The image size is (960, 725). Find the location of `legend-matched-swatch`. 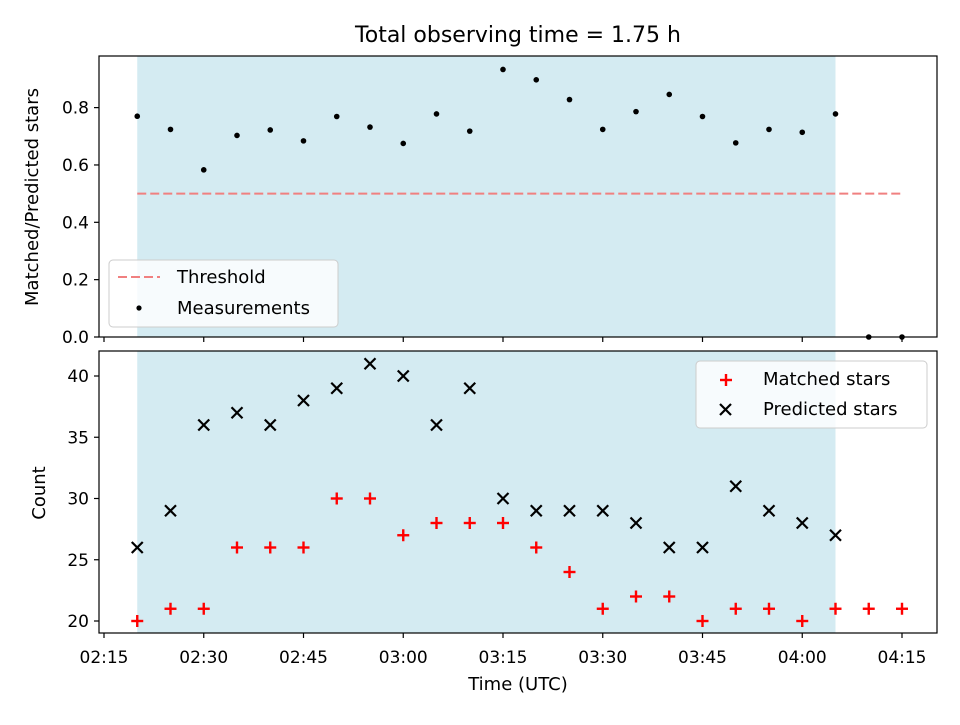

legend-matched-swatch is located at coordinates (726, 380).